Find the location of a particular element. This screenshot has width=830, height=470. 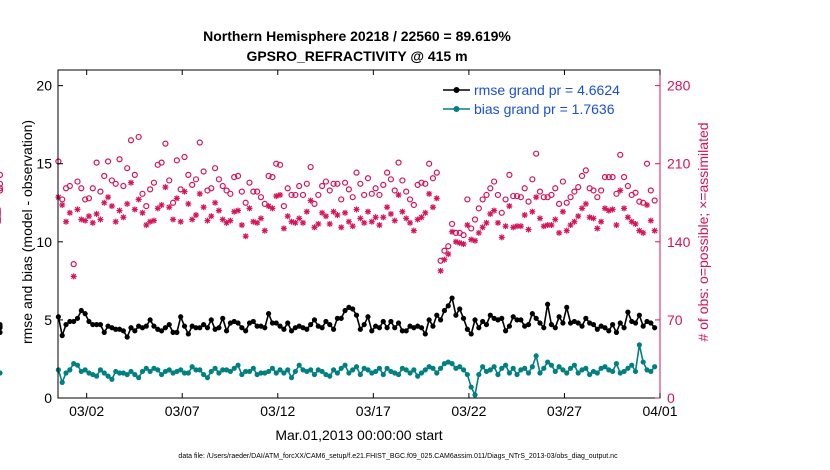

x-tick-label: 03/12 is located at coordinates (277, 411).